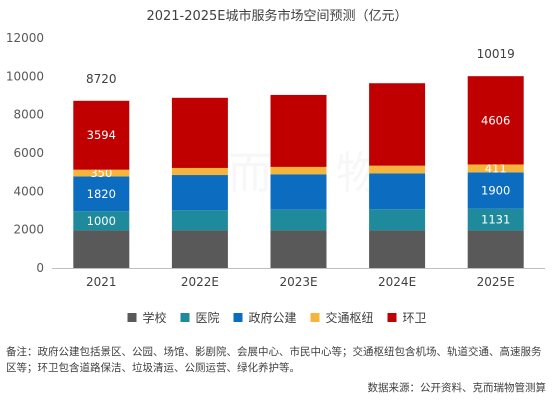  Describe the element at coordinates (397, 282) in the screenshot. I see `x-tick-label: 2024E` at that location.